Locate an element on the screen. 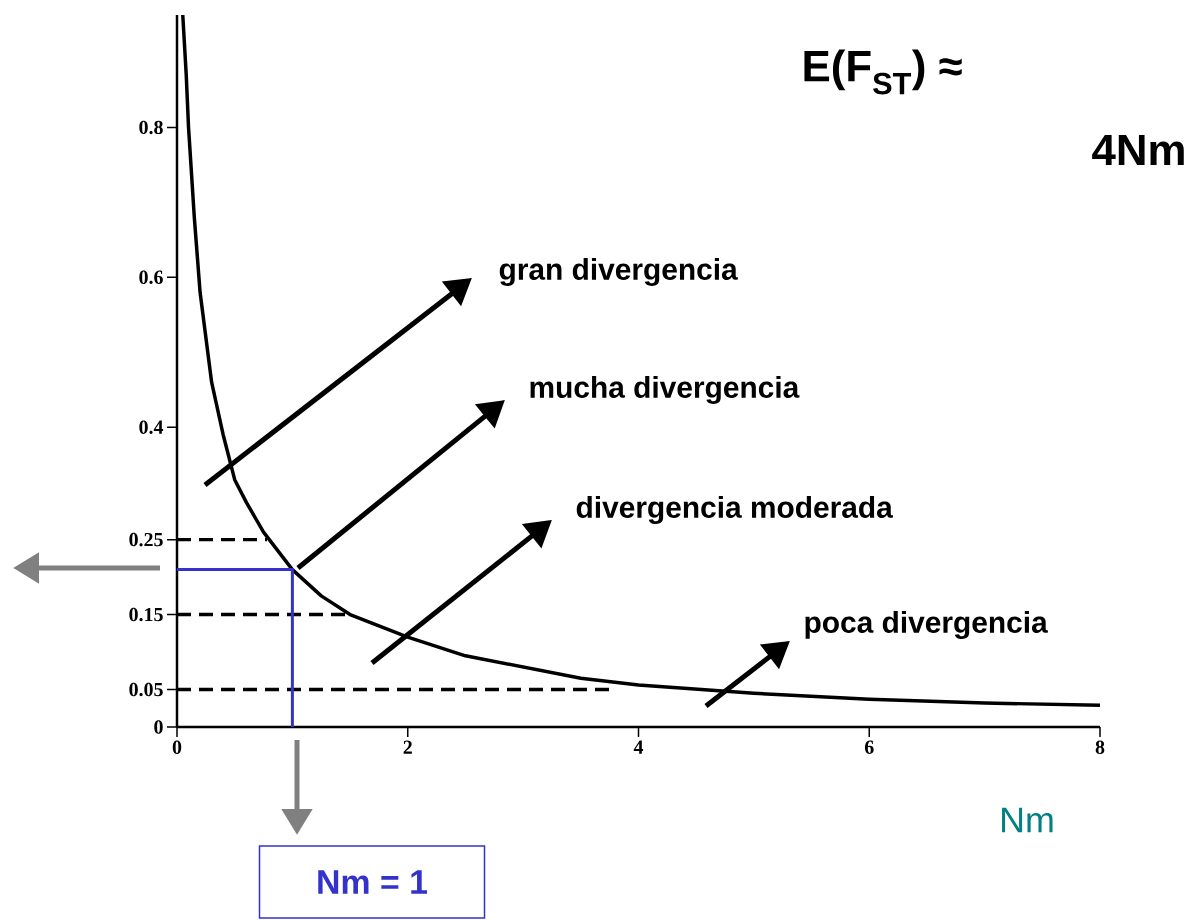 The width and height of the screenshot is (1194, 920). x-tick-label: 4 is located at coordinates (638, 747).